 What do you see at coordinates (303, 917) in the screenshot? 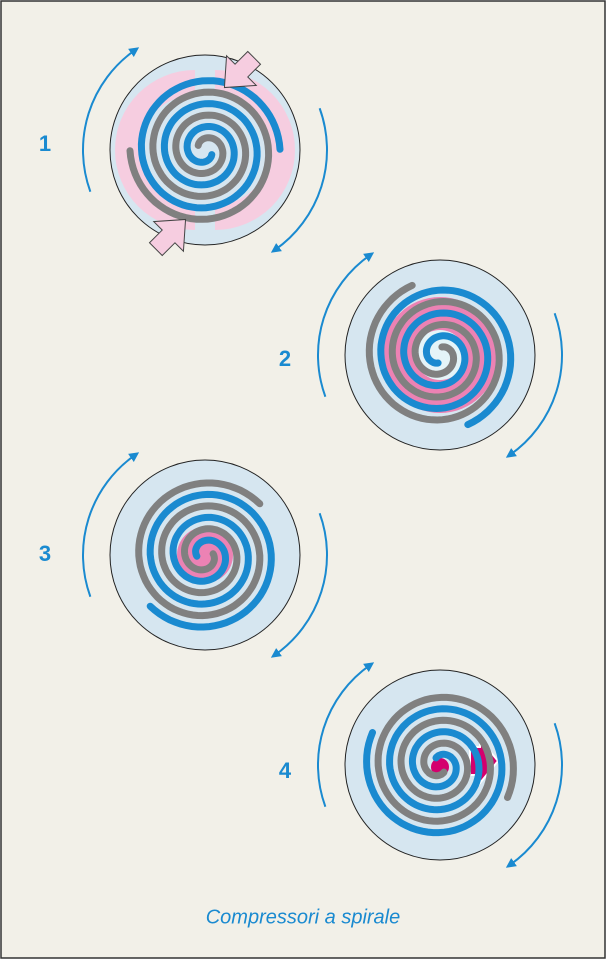
I see `caption: Compressori a spirale` at bounding box center [303, 917].